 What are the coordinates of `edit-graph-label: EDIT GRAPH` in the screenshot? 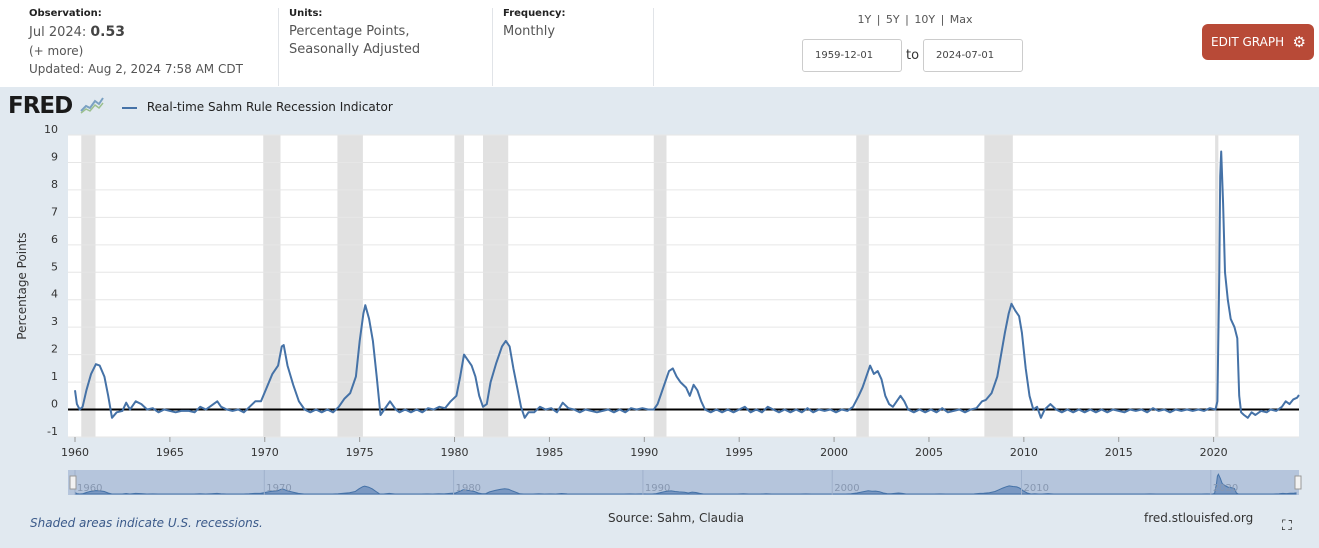 It's located at (1248, 42).